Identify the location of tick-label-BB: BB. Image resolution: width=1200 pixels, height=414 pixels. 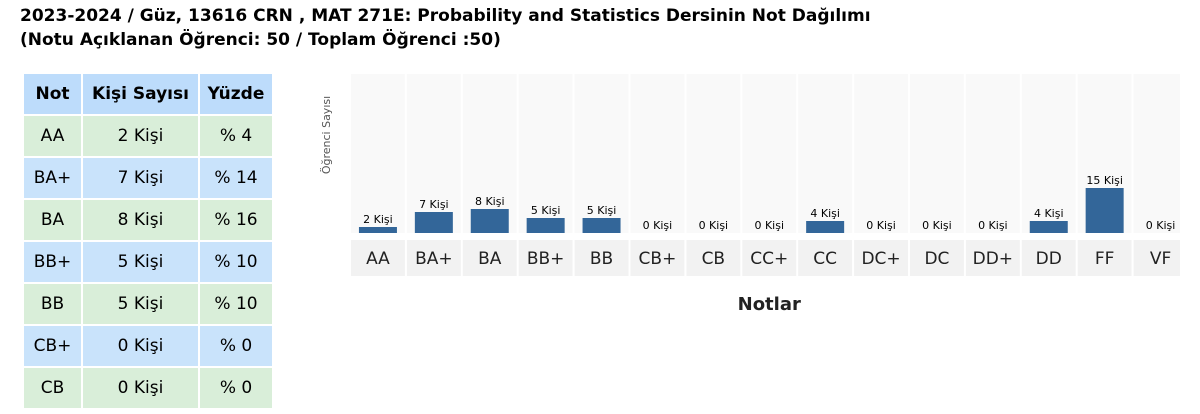
(601, 259).